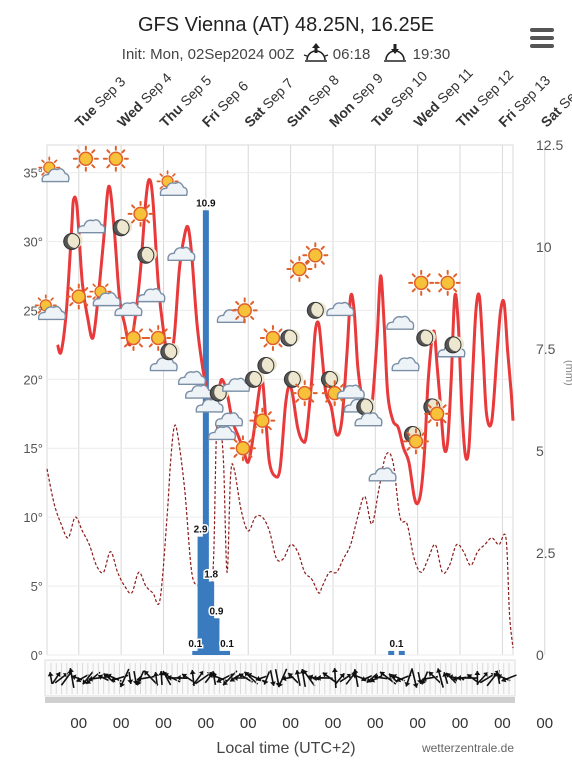  Describe the element at coordinates (549, 145) in the screenshot. I see `y-right-tick-label: 12.5` at that location.